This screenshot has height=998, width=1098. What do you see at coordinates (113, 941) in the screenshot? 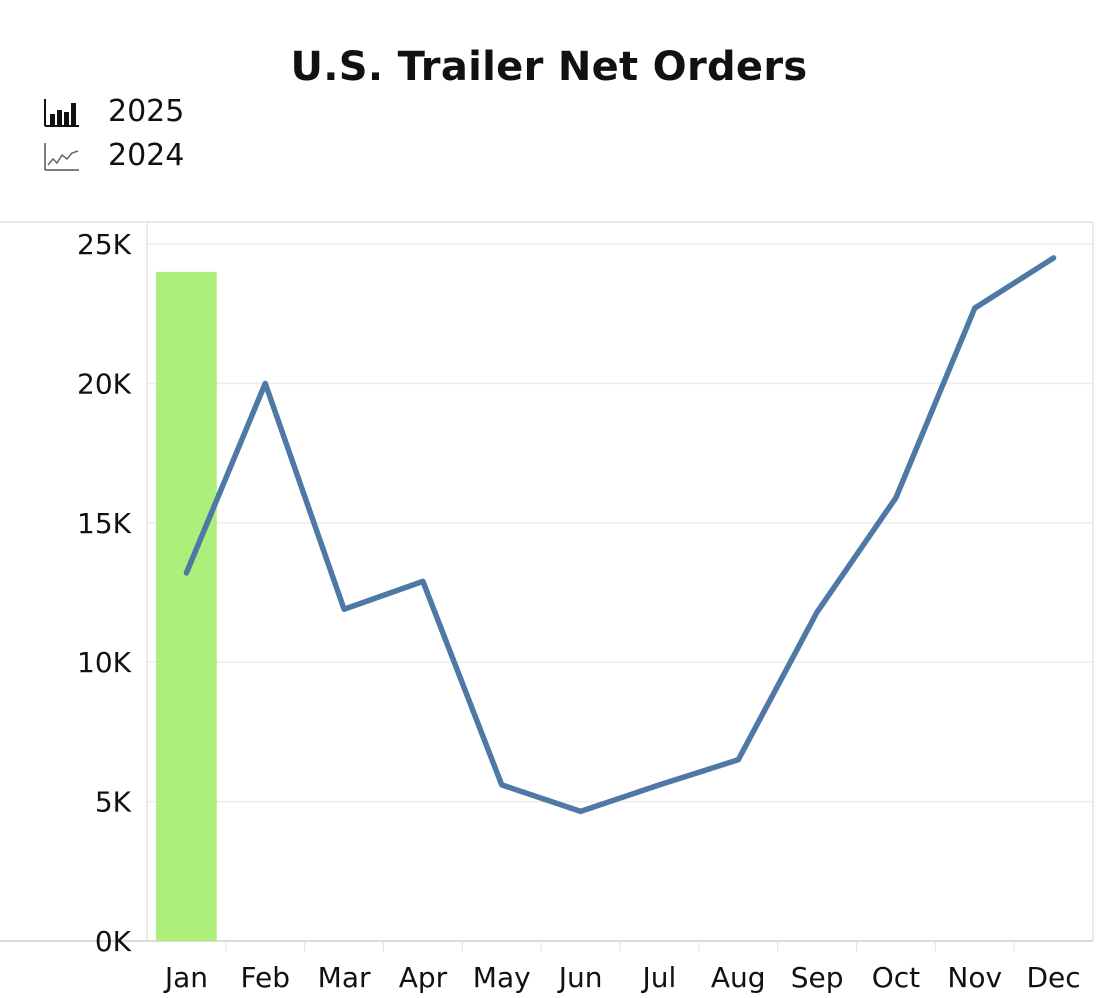
I see `y-tick-label: 0K` at bounding box center [113, 941].